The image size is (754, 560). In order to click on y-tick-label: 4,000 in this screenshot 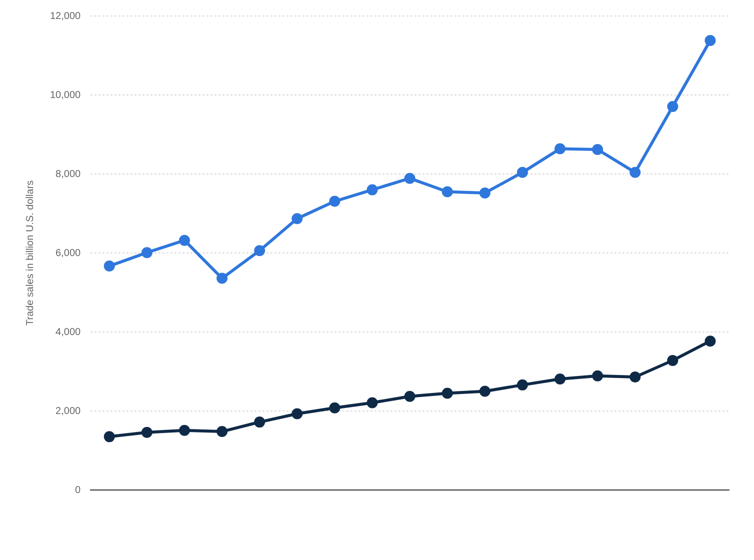, I will do `click(69, 332)`.